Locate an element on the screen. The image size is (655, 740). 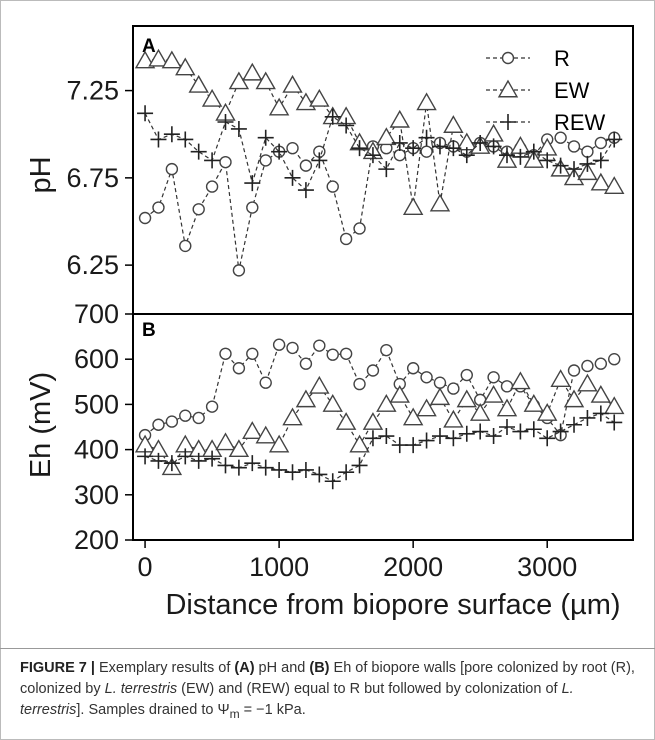
legend-label-rew: REW is located at coordinates (580, 122).